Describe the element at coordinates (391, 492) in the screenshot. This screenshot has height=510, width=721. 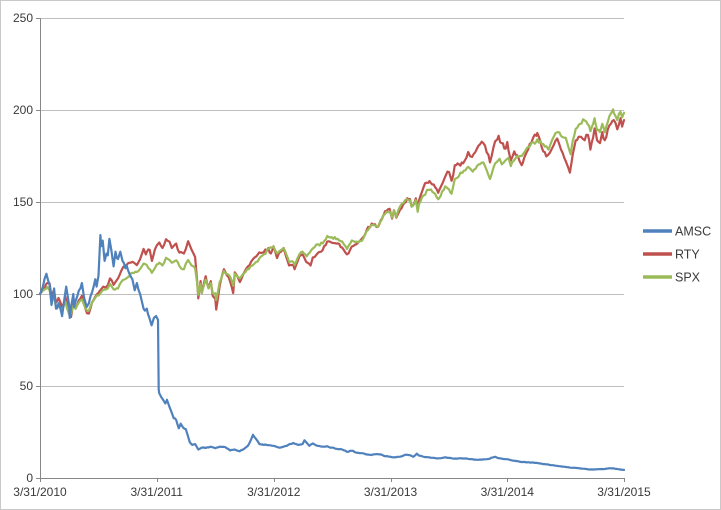
I see `x-axis-tick-label: 3/31/2013` at that location.